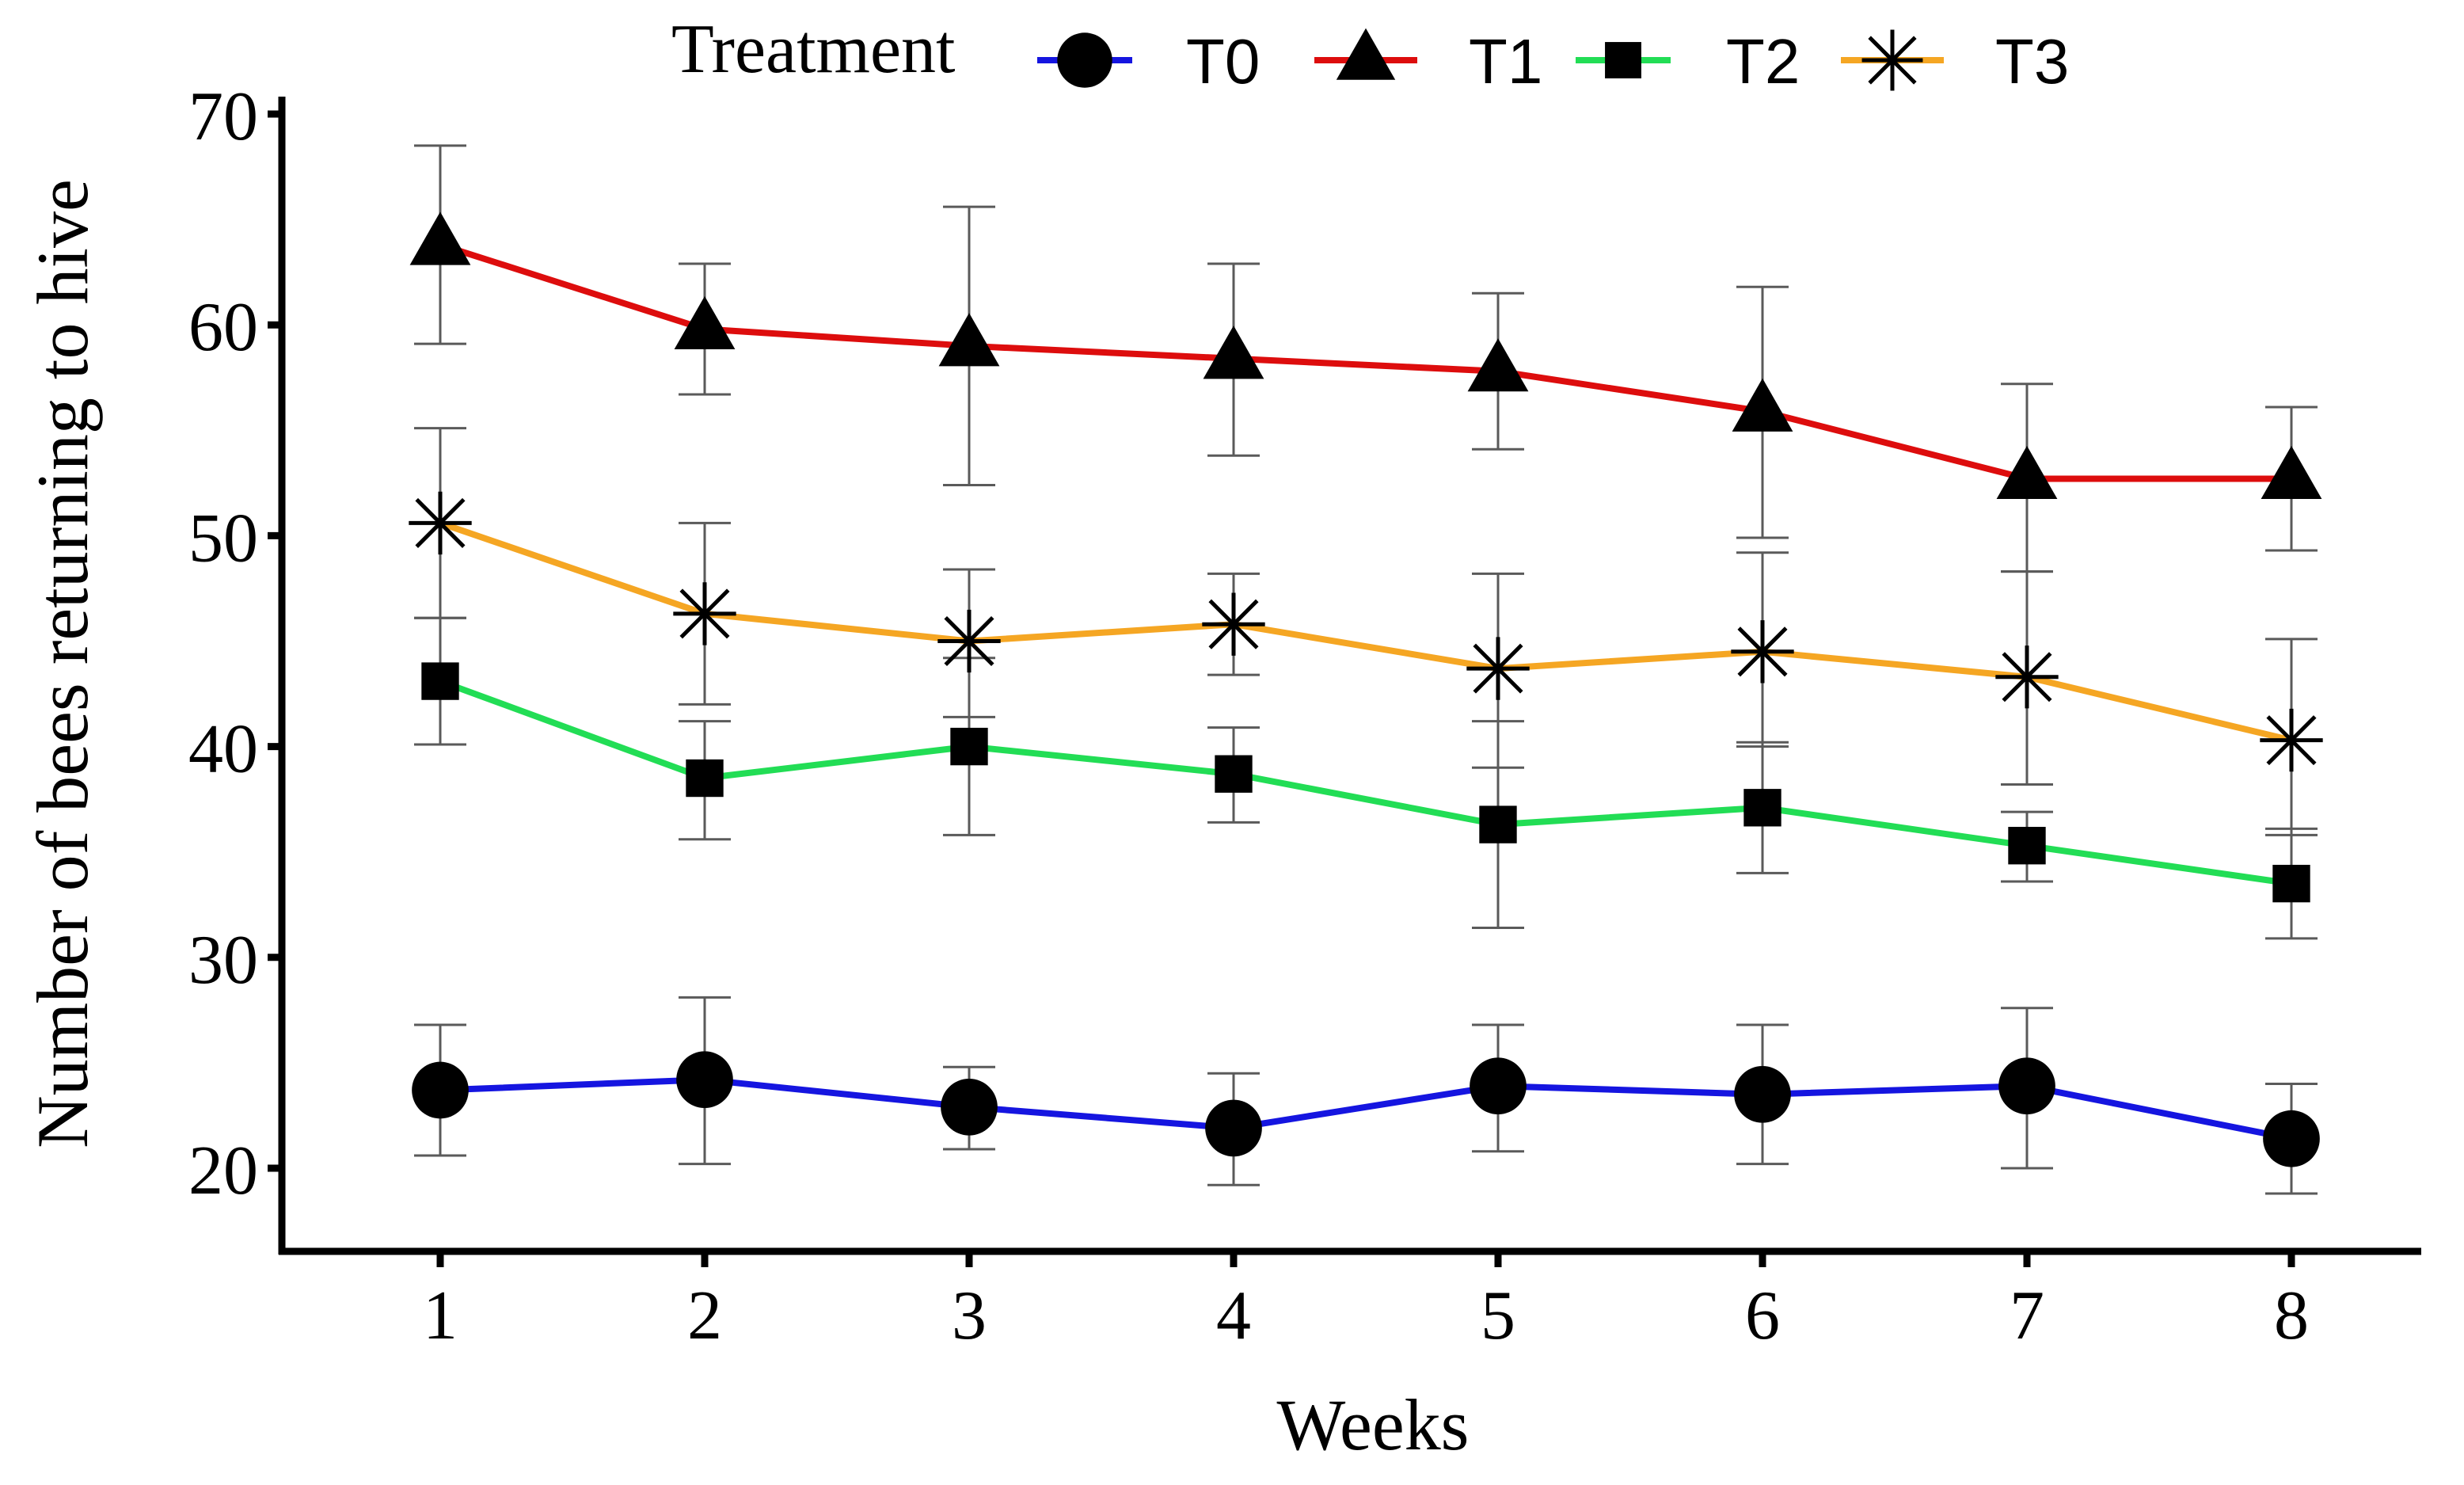 The image size is (2464, 1485). I want to click on legend-item-t0: T0, so click(1148, 61).